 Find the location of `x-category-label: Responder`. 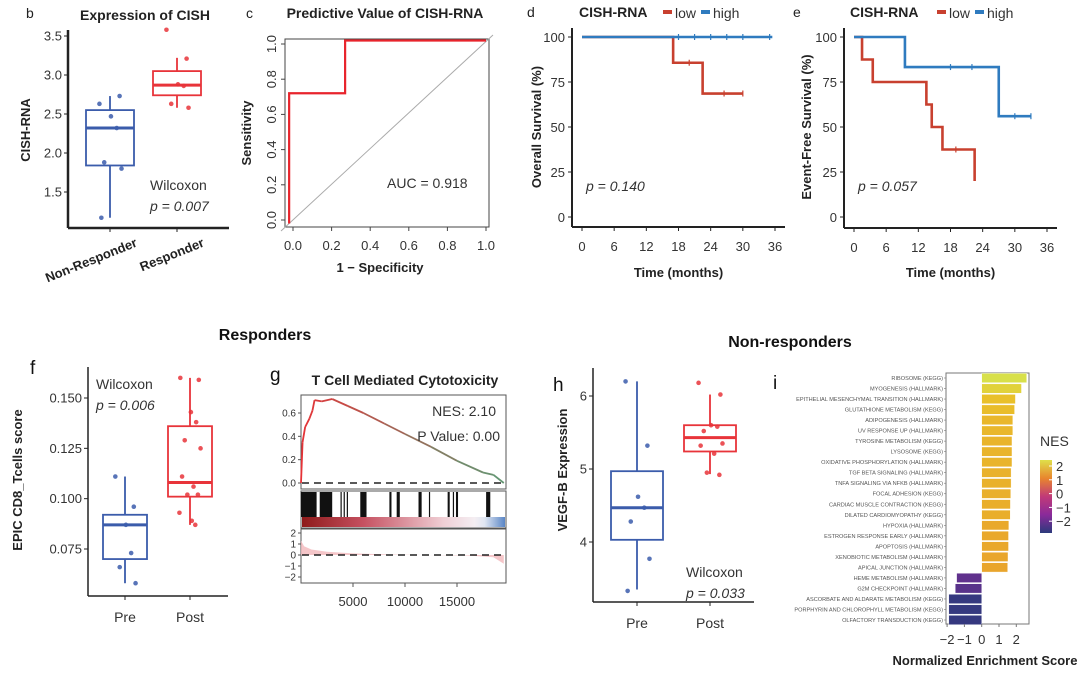

x-category-label: Responder is located at coordinates (172, 254).